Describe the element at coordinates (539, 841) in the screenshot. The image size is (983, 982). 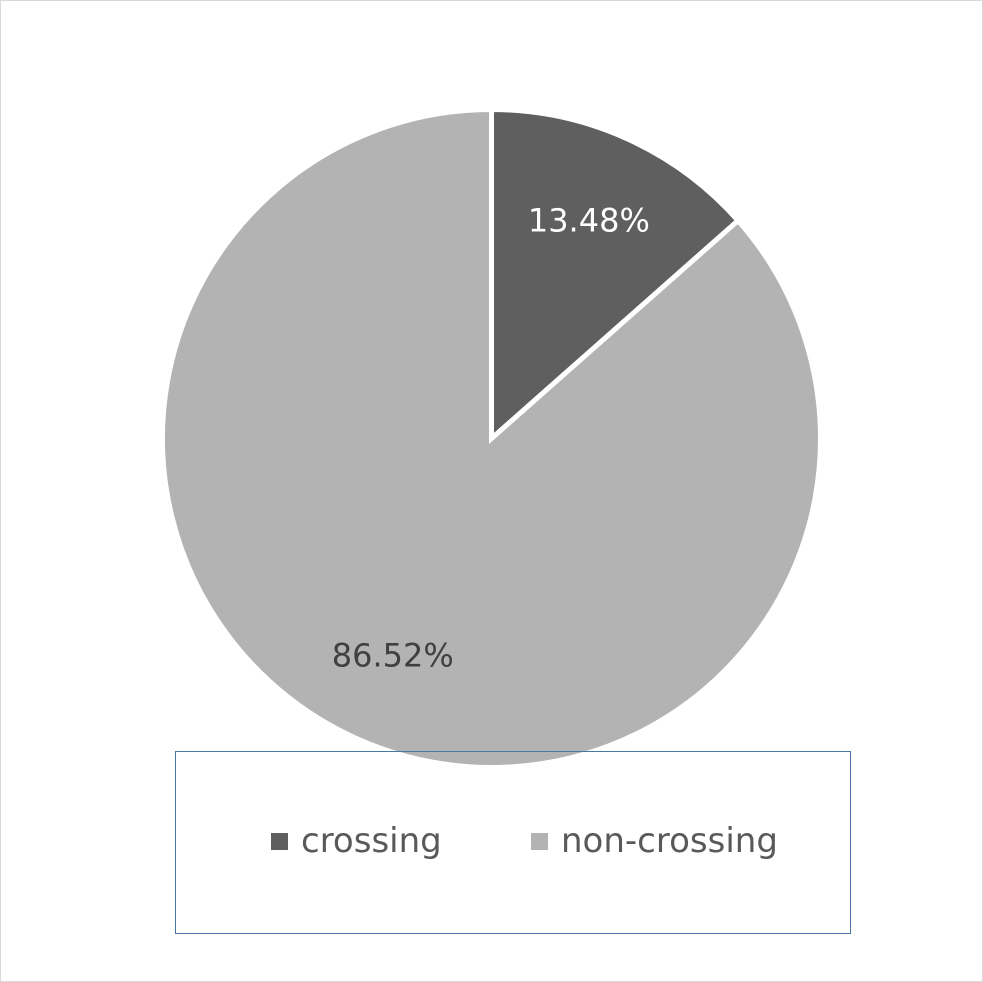
I see `legend-swatch-non-crossing` at that location.